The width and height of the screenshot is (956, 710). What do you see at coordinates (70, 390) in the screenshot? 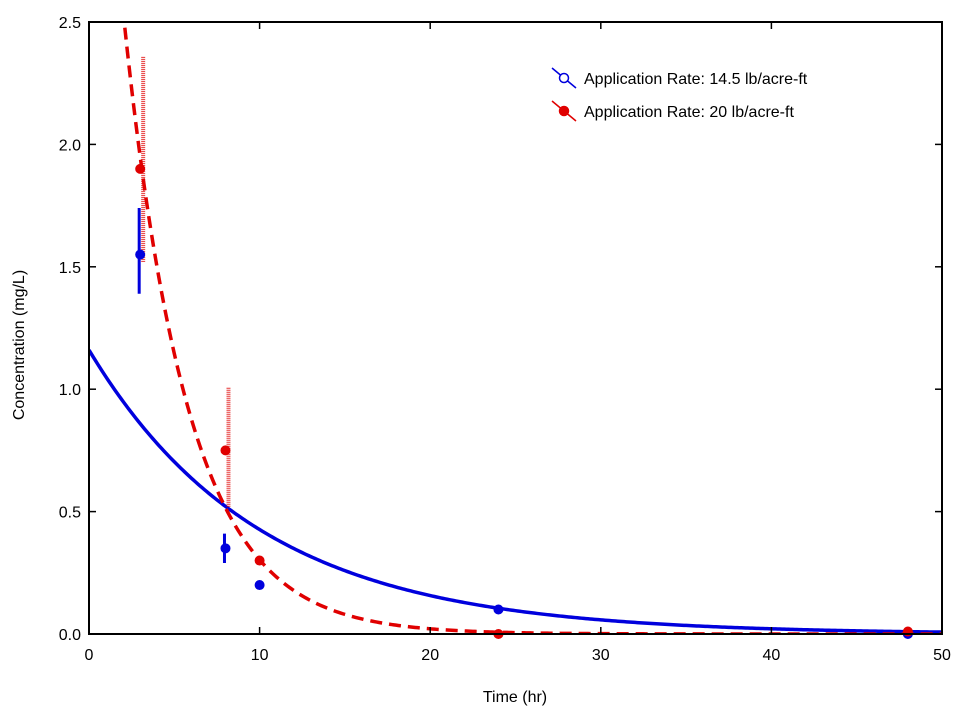
I see `y-tick-label: 1.0` at bounding box center [70, 390].